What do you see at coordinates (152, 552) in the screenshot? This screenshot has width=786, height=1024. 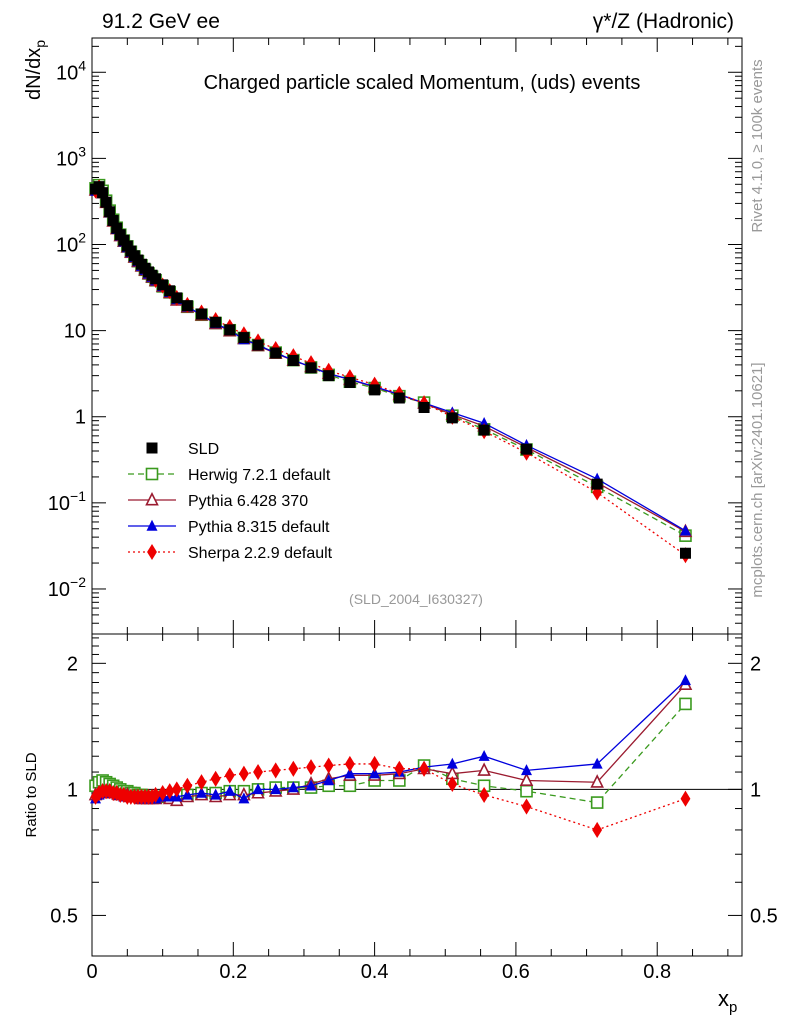 I see `legend-marker-sherpa-2-2-9-default` at bounding box center [152, 552].